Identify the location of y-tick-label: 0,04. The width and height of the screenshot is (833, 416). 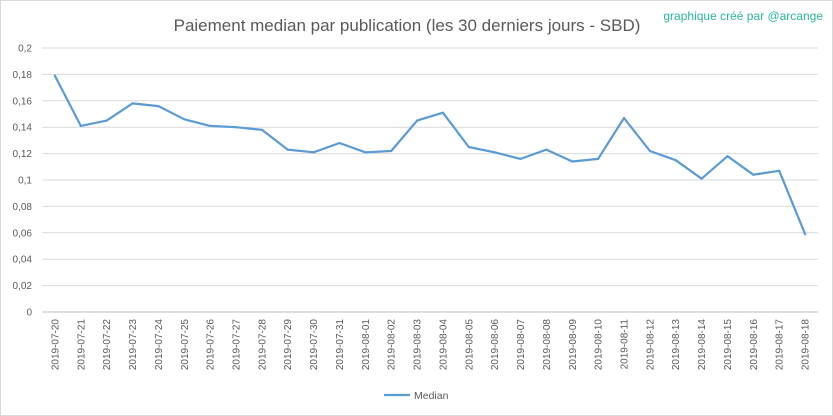
(23, 260).